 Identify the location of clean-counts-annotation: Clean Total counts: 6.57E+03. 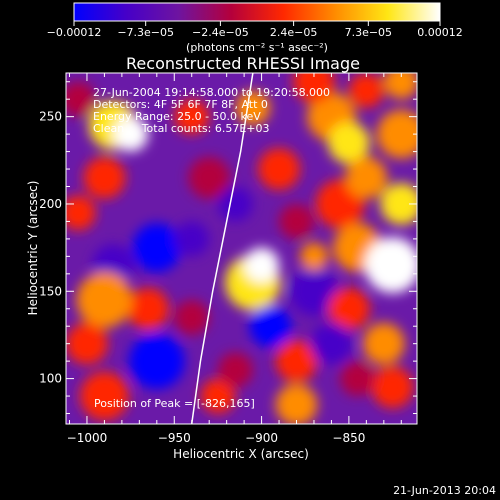
(181, 128).